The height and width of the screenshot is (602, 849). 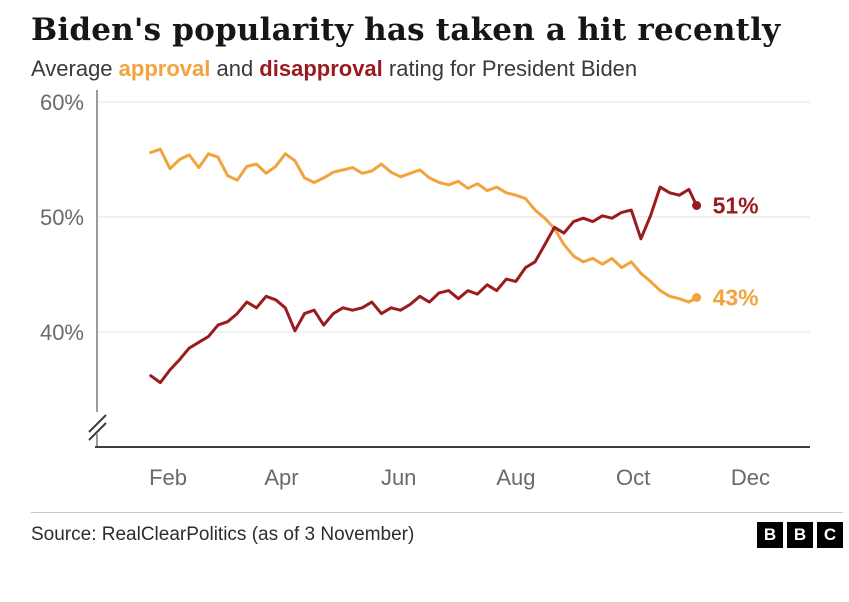 I want to click on subtitle-text-suffix: rating for President Biden, so click(x=510, y=68).